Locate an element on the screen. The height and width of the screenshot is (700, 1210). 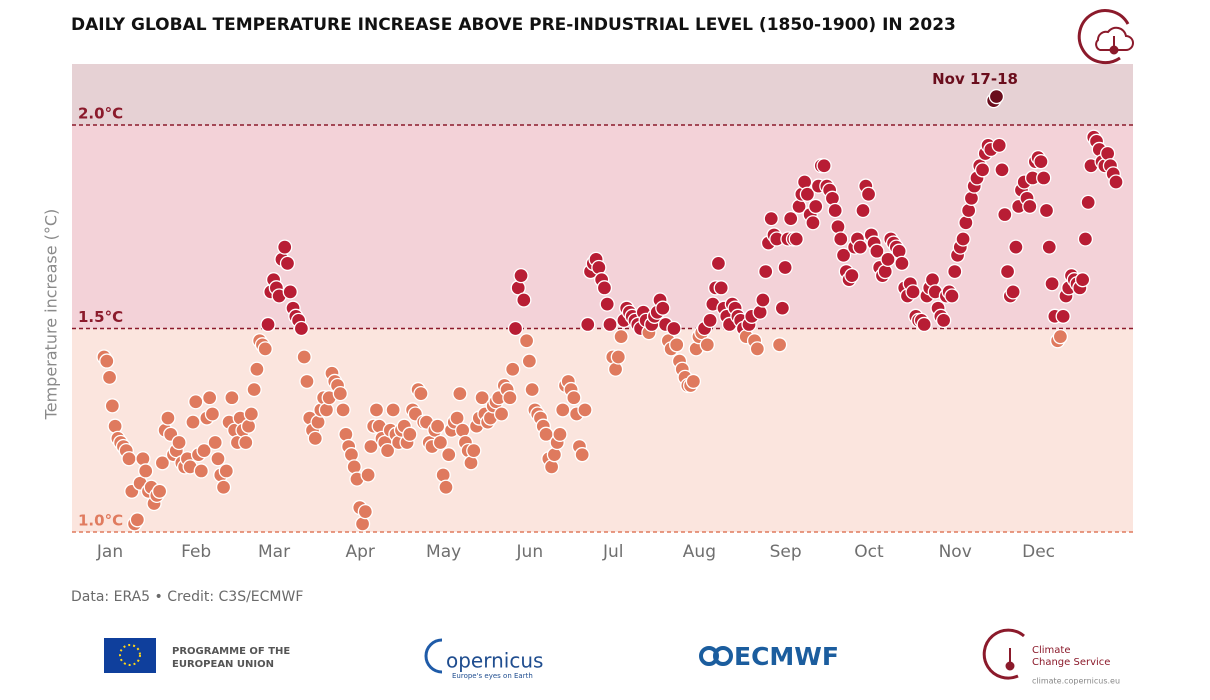
background-band is located at coordinates (602, 95).